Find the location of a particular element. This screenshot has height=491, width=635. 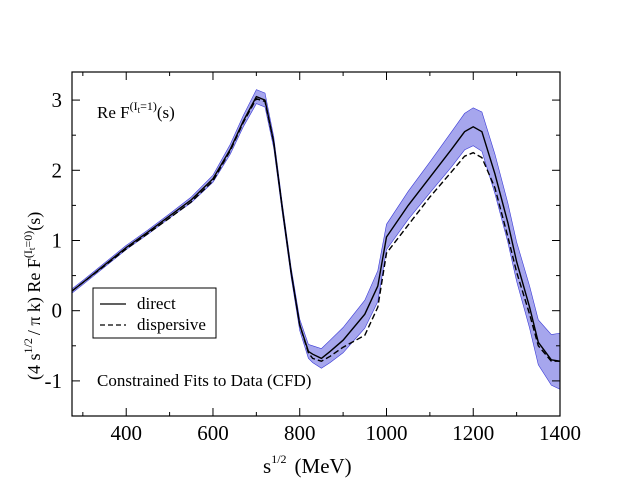

legend: direct dispersive is located at coordinates (154, 313).